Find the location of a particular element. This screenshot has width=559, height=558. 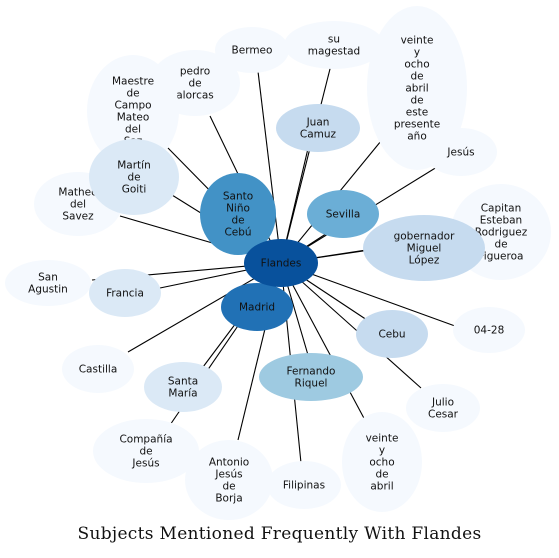

node-madrid: Madrid is located at coordinates (257, 307).